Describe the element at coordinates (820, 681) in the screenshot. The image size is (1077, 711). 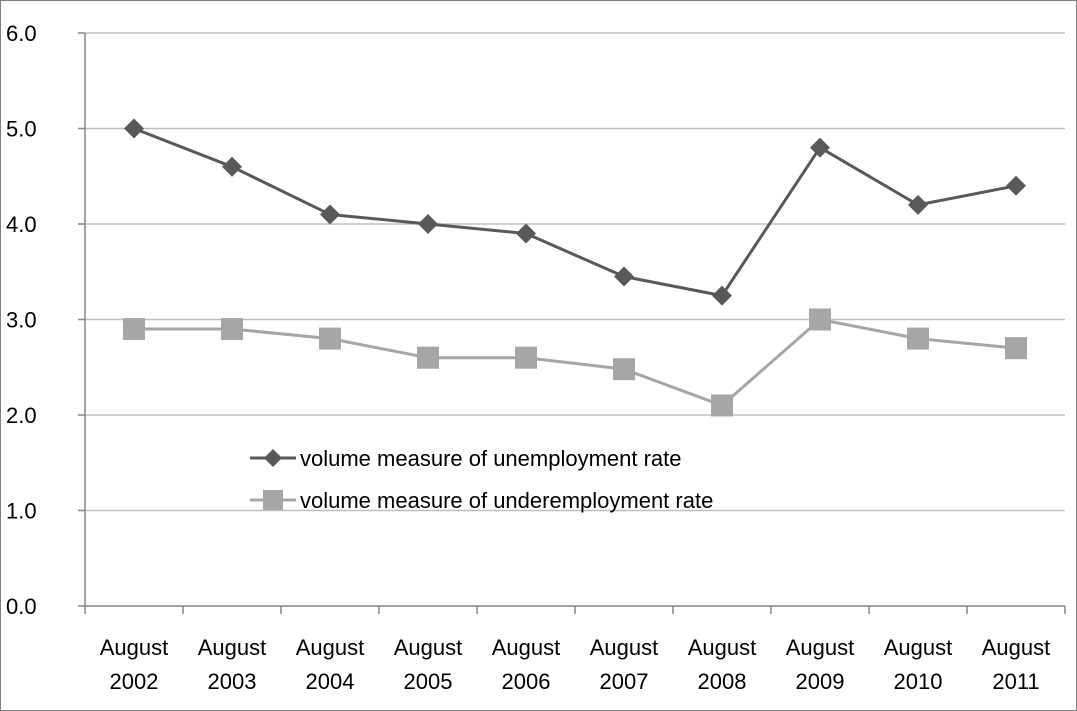
I see `x-tick-label: 2009` at that location.